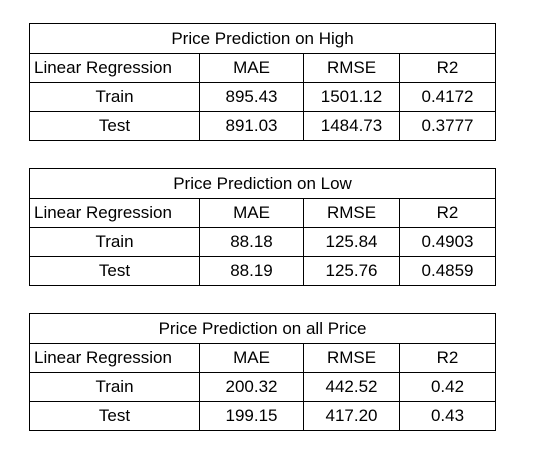 The height and width of the screenshot is (463, 535). Describe the element at coordinates (447, 97) in the screenshot. I see `cell-r2: 0.4172` at that location.